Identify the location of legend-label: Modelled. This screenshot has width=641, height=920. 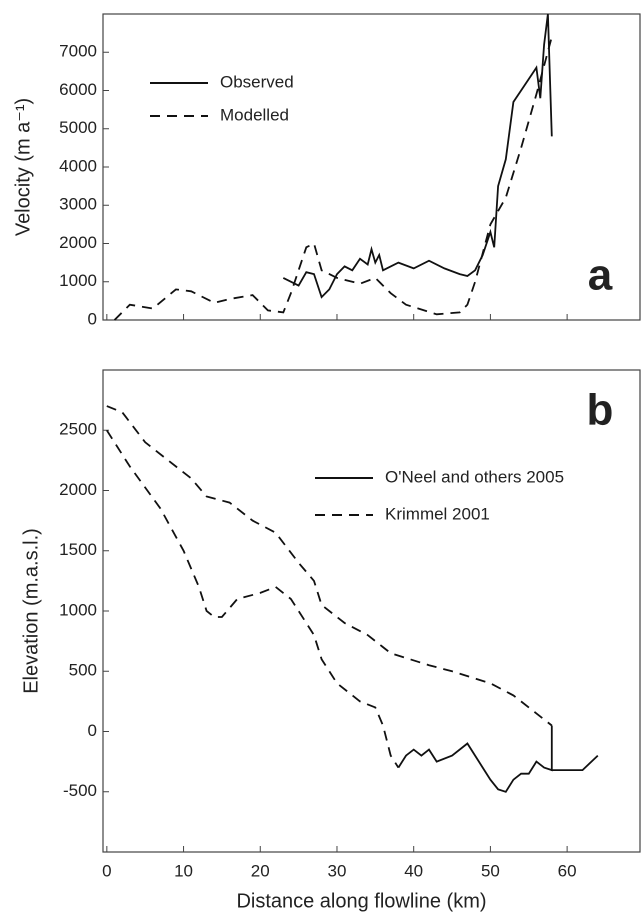
(254, 114).